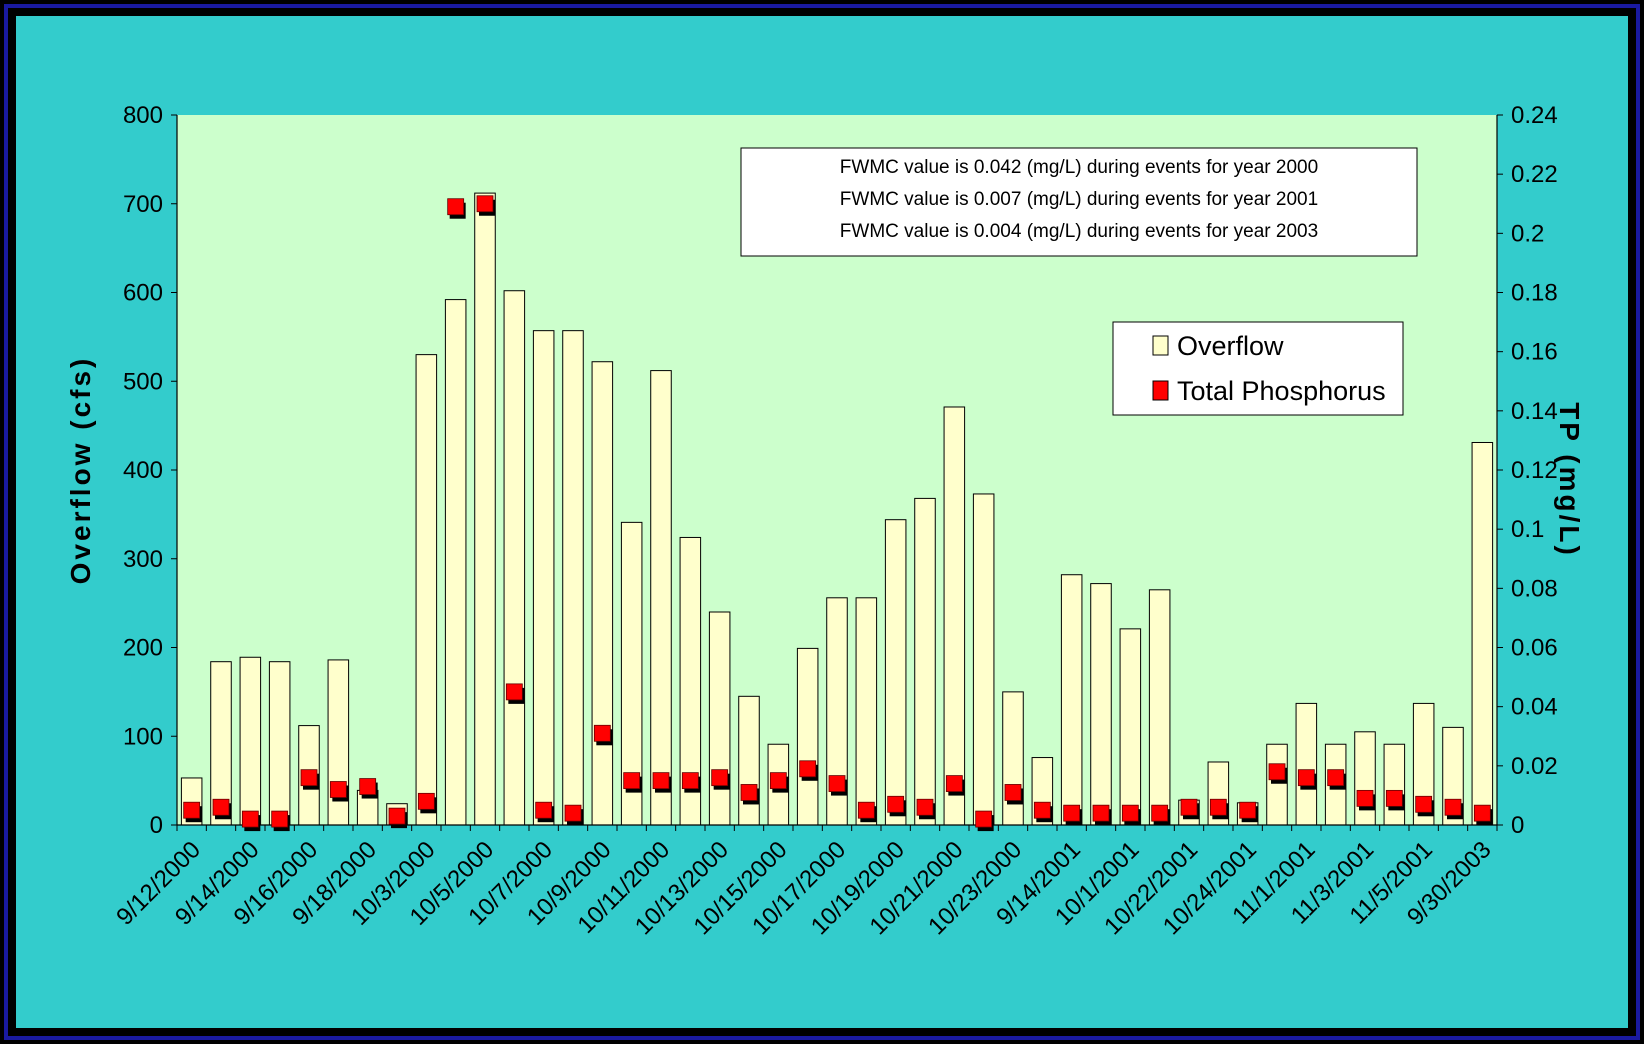 This screenshot has height=1044, width=1644. What do you see at coordinates (1517, 825) in the screenshot?
I see `right-tick-label: 0` at bounding box center [1517, 825].